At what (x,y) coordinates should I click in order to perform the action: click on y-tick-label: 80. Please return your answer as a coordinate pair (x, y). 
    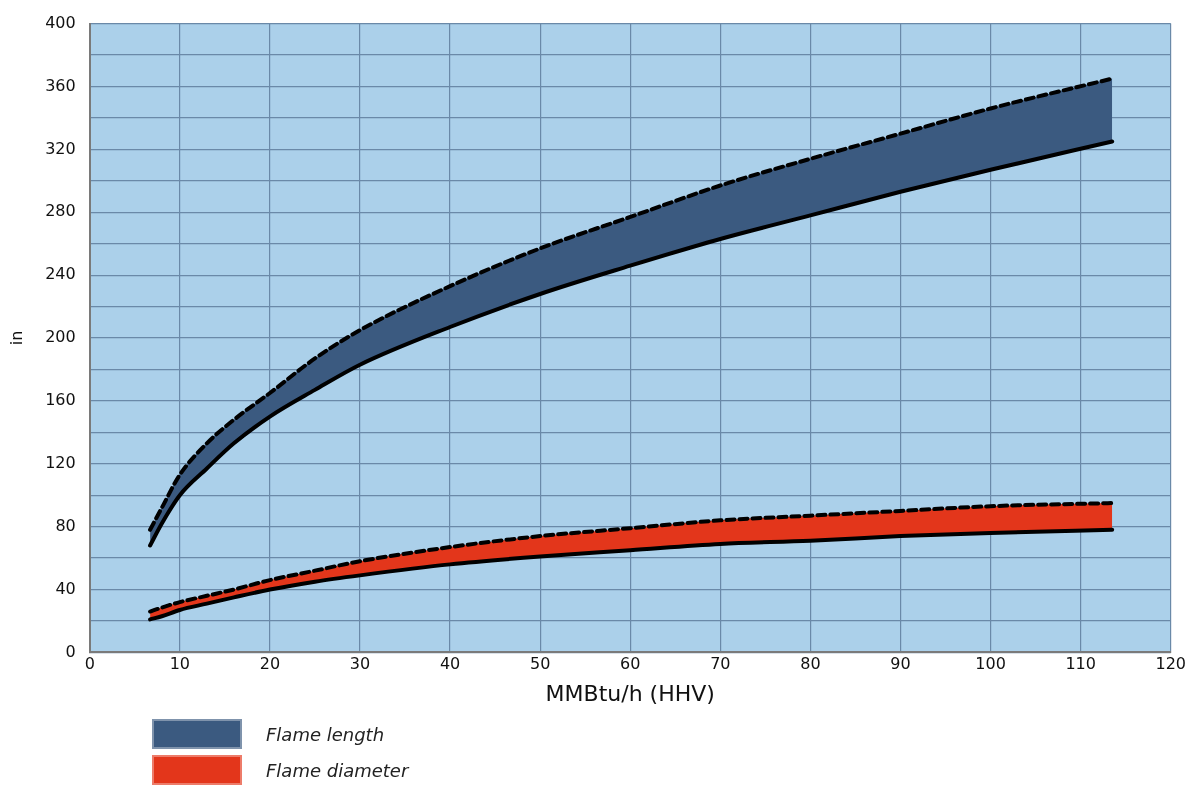
    Looking at the image, I should click on (65, 525).